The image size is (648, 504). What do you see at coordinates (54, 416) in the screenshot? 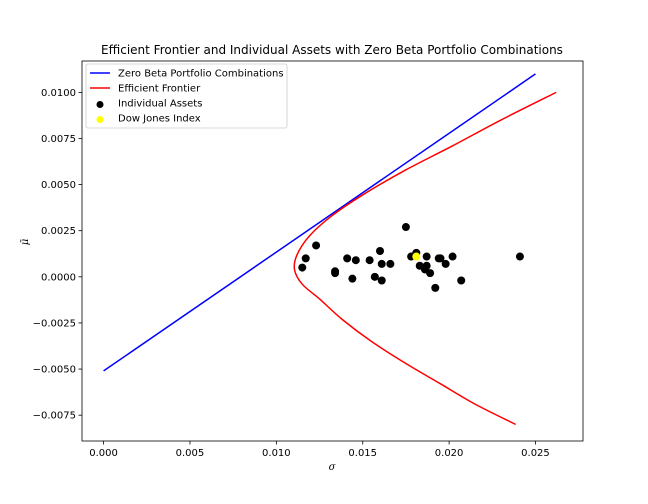
I see `y-tick-label: −0.0075` at bounding box center [54, 416].